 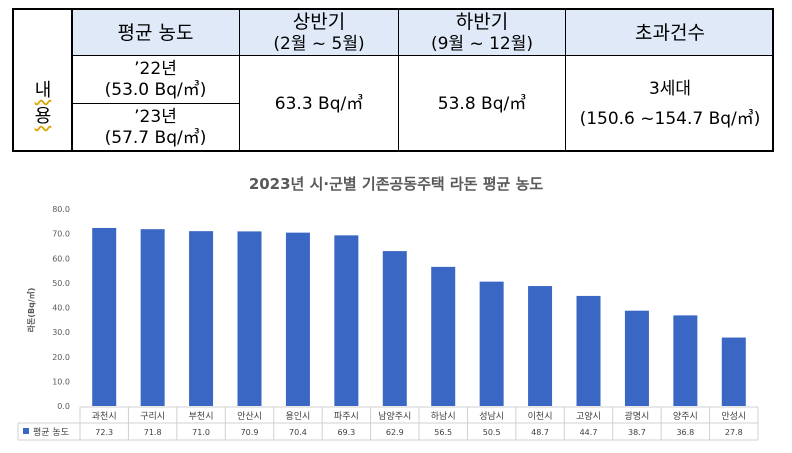 I want to click on data-label: 70.9, so click(x=250, y=432).